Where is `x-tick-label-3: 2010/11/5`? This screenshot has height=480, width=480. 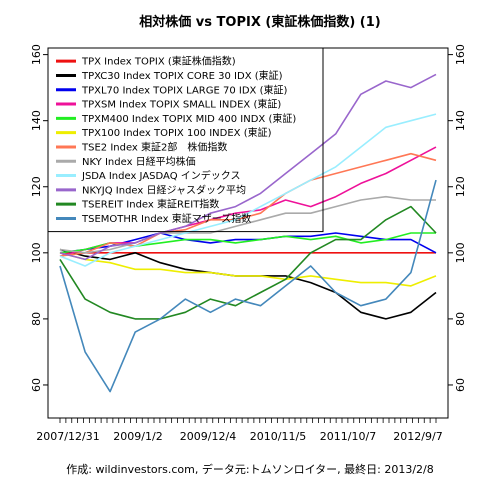
x-tick-label-3: 2010/11/5 is located at coordinates (278, 436).